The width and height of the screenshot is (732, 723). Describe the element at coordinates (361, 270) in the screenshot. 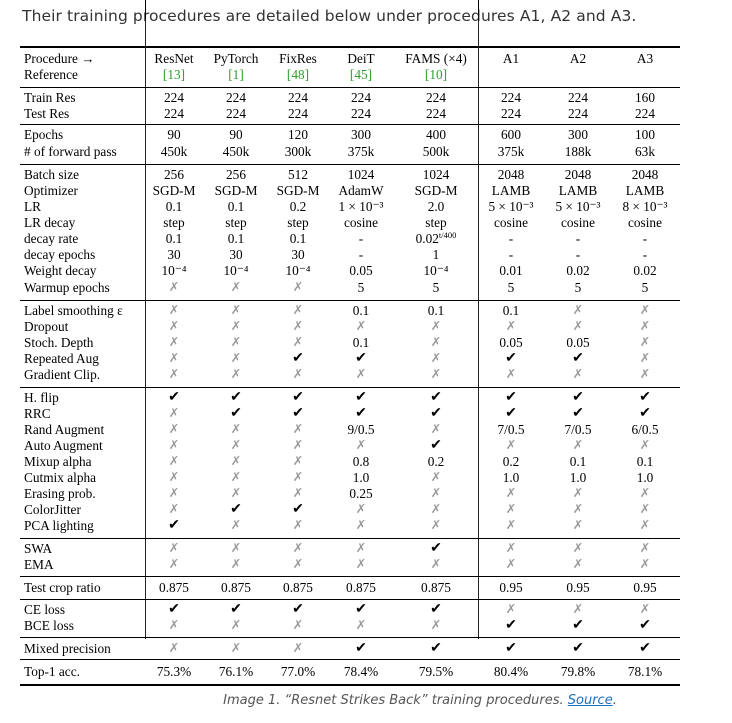

I see `table-cell: 0.05` at that location.